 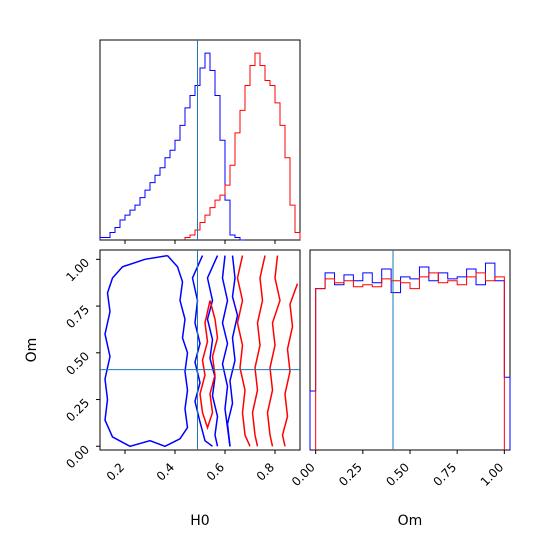 What do you see at coordinates (115, 471) in the screenshot?
I see `h0-x-tick-label-0: 0.2` at bounding box center [115, 471].